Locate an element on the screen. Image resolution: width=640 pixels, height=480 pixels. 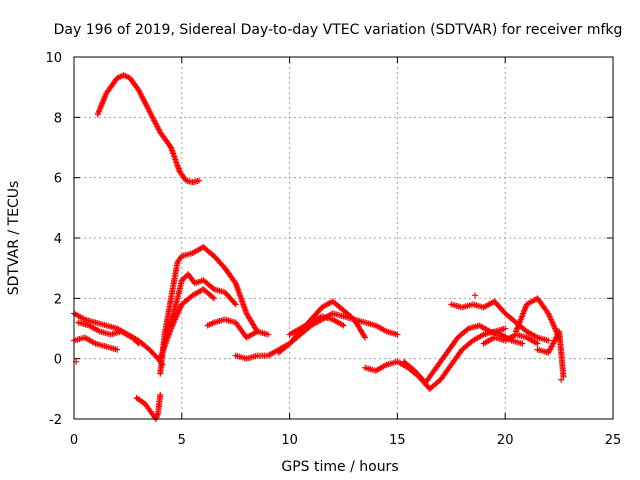
y-tick-label: 10 is located at coordinates (53, 58).